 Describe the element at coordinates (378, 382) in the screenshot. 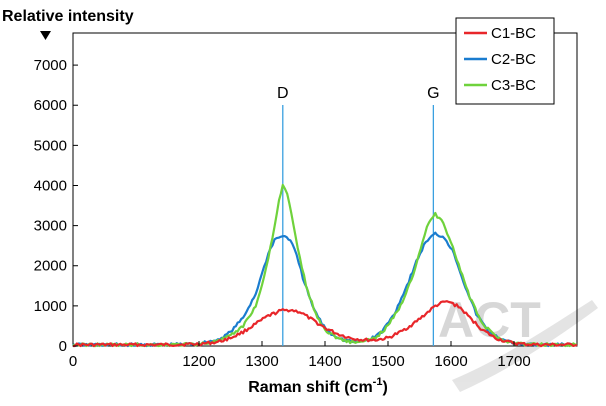

I see `x-axis-title-superscript: -1` at that location.